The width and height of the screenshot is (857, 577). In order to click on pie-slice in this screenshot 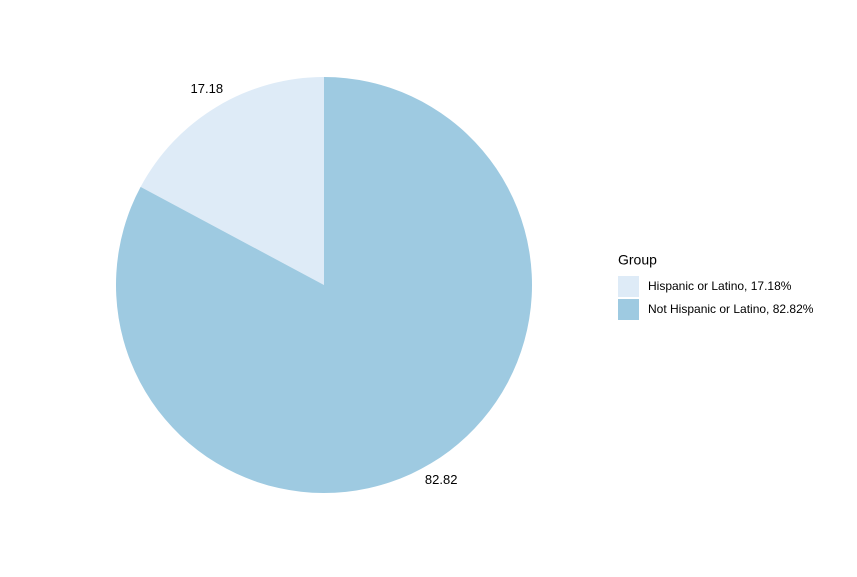, I will do `click(232, 181)`.